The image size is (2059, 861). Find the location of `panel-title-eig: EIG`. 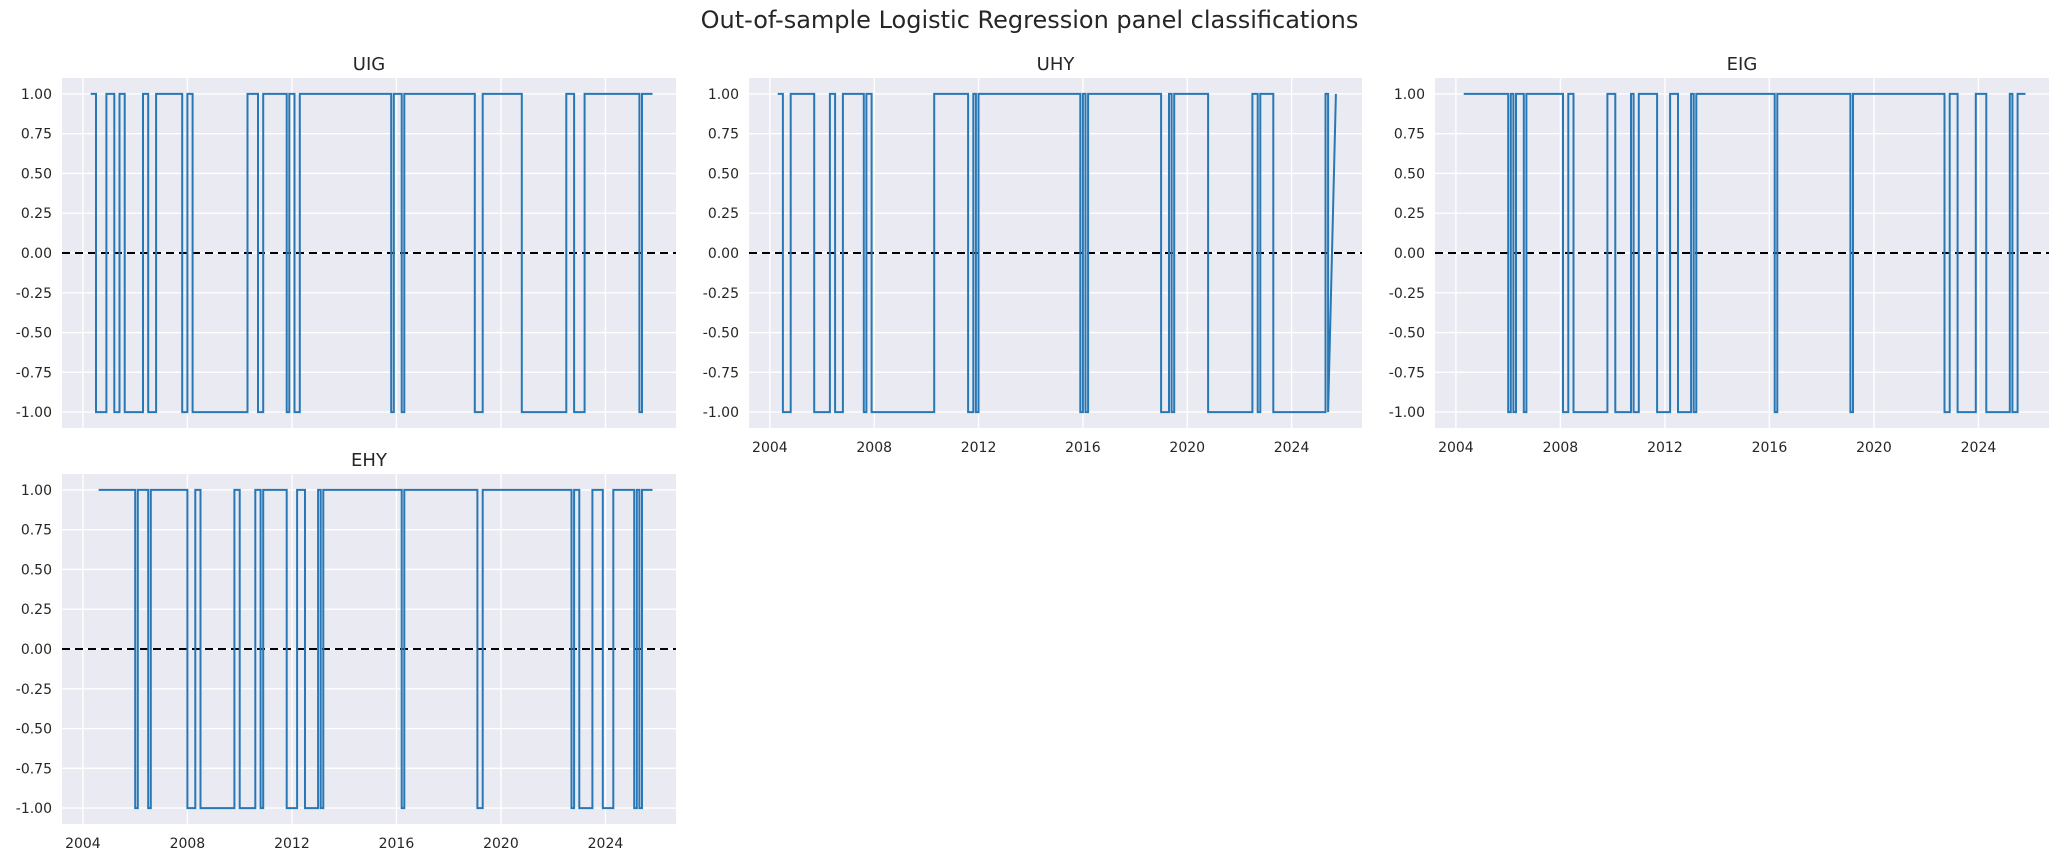

panel-title-eig: EIG is located at coordinates (1742, 64).